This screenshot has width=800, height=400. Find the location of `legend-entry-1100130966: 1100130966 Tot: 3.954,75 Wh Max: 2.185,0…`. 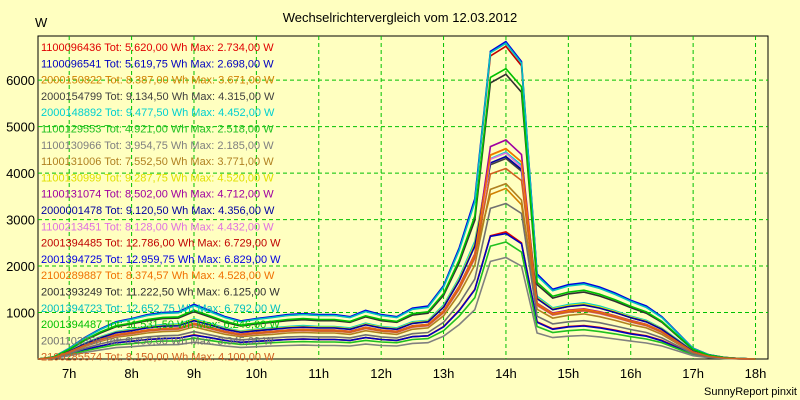

legend-entry-1100130966: 1100130966 Tot: 3.954,75 Wh Max: 2.185,0… is located at coordinates (157, 146).